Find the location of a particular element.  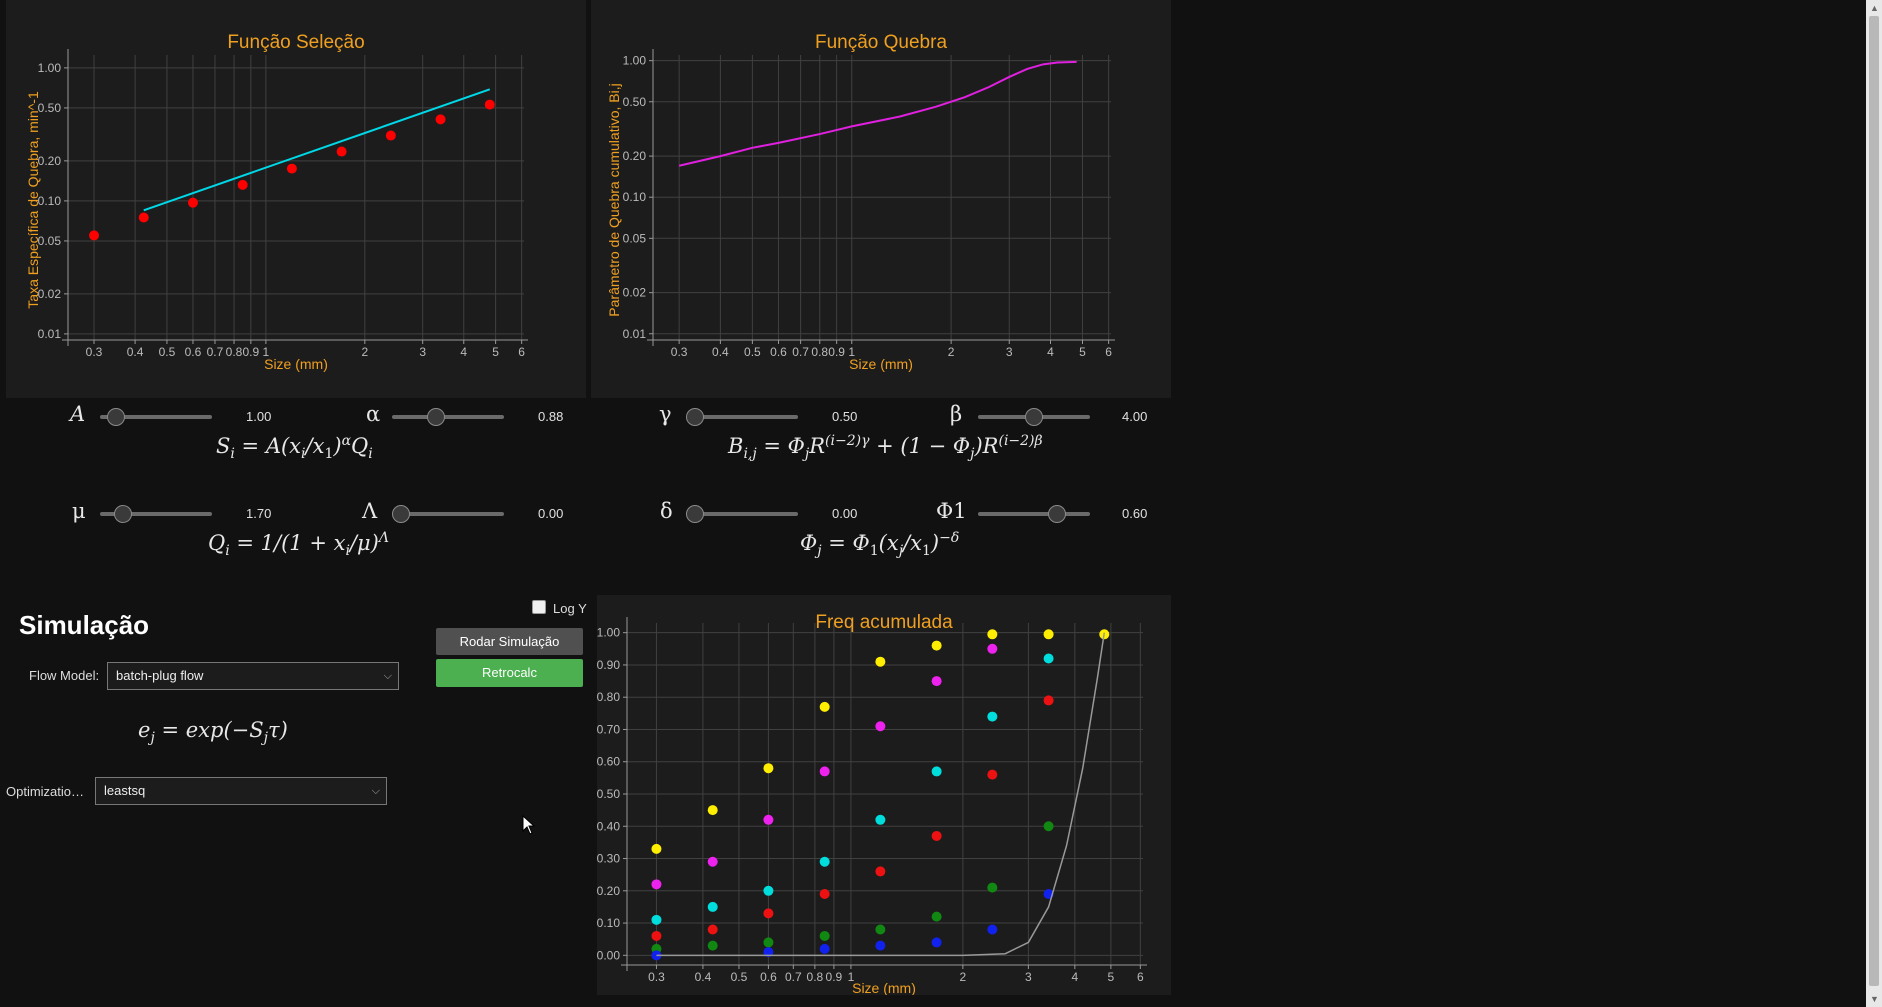

formula-breakage: Bi,j = ΦjR(i−2)γ + (1 − Φj)R(i−2)β is located at coordinates (885, 448).